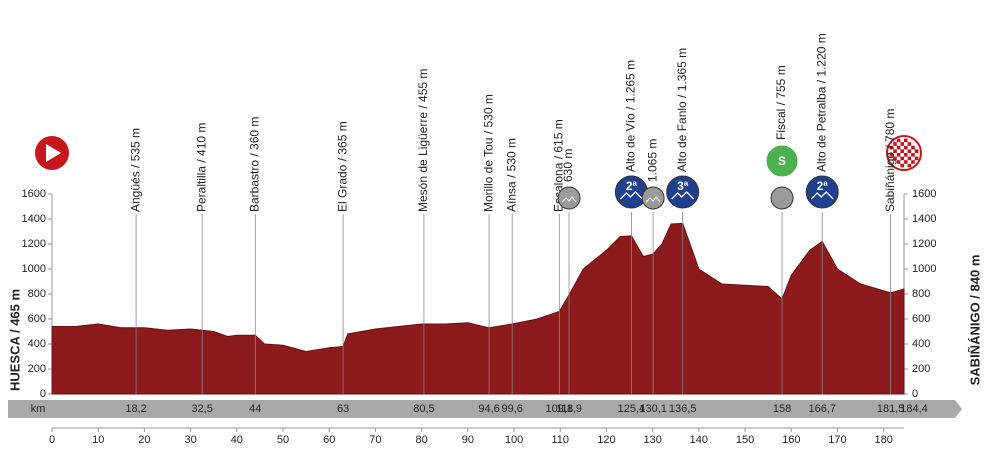 Image resolution: width=992 pixels, height=466 pixels. I want to click on waypoint-label: 630 m, so click(568, 165).